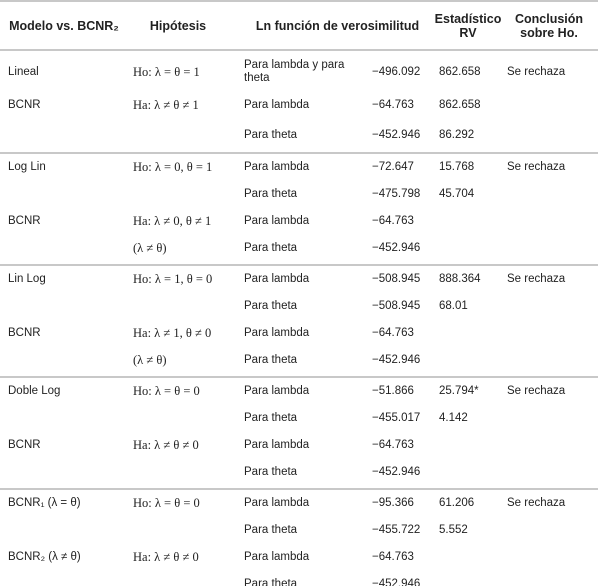 This screenshot has width=598, height=586. I want to click on ln-value-cell: −95.366, so click(393, 503).